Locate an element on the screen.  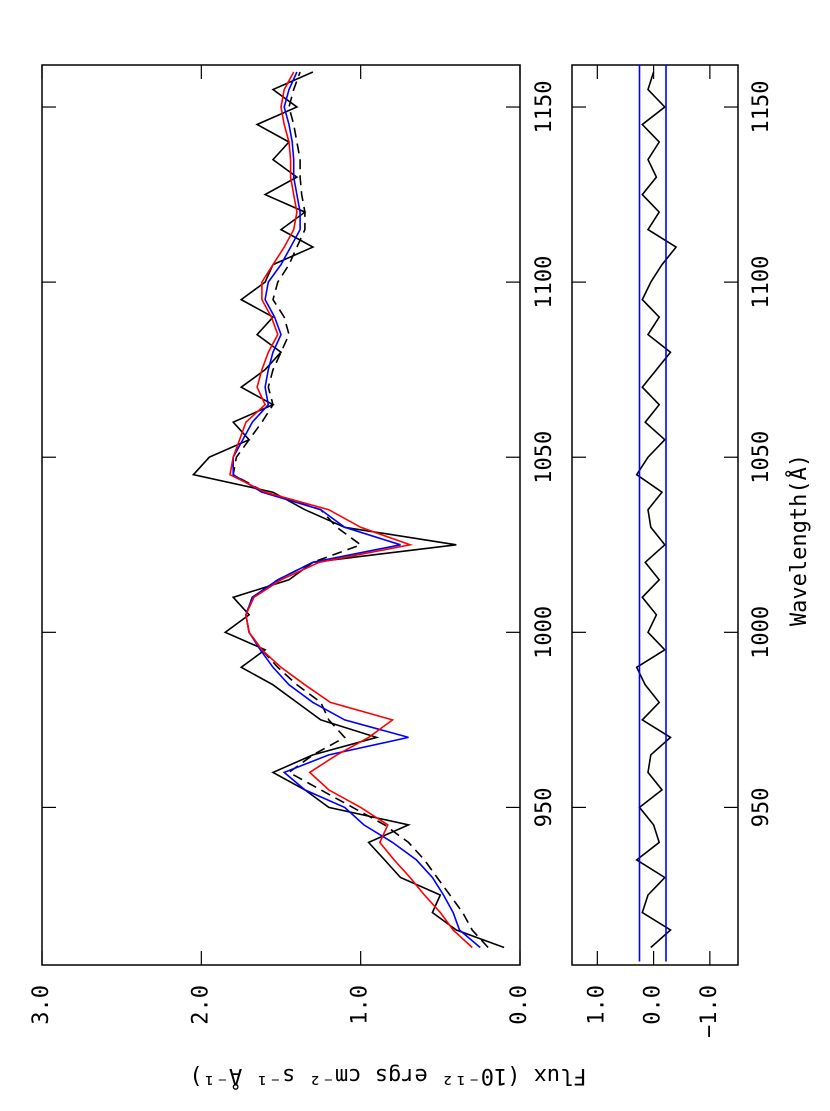
y-tick-label: −1.0 is located at coordinates (709, 1011).